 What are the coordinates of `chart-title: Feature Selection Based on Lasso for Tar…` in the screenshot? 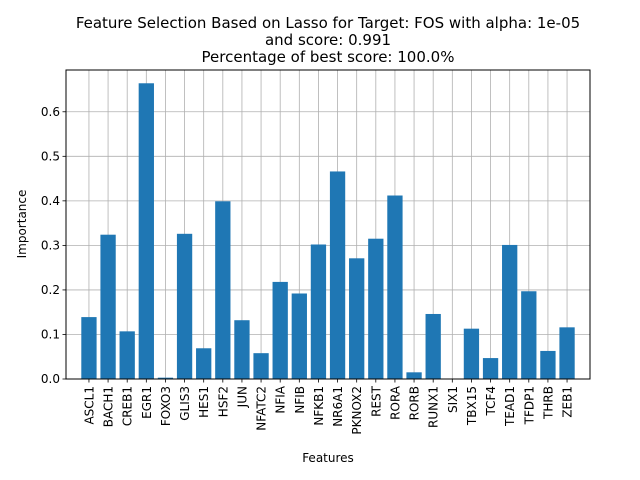 It's located at (328, 40).